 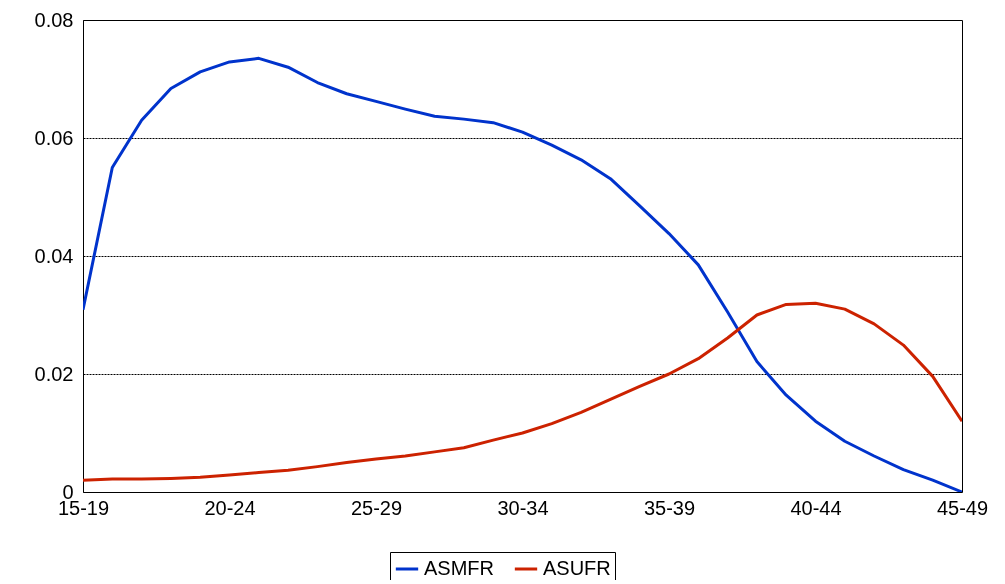 I want to click on y-tick-label: 0.02, so click(x=54, y=373).